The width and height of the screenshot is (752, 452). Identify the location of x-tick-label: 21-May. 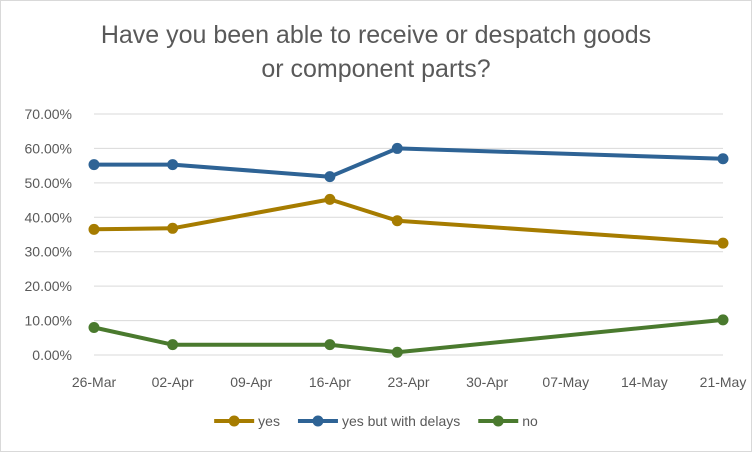
(723, 382).